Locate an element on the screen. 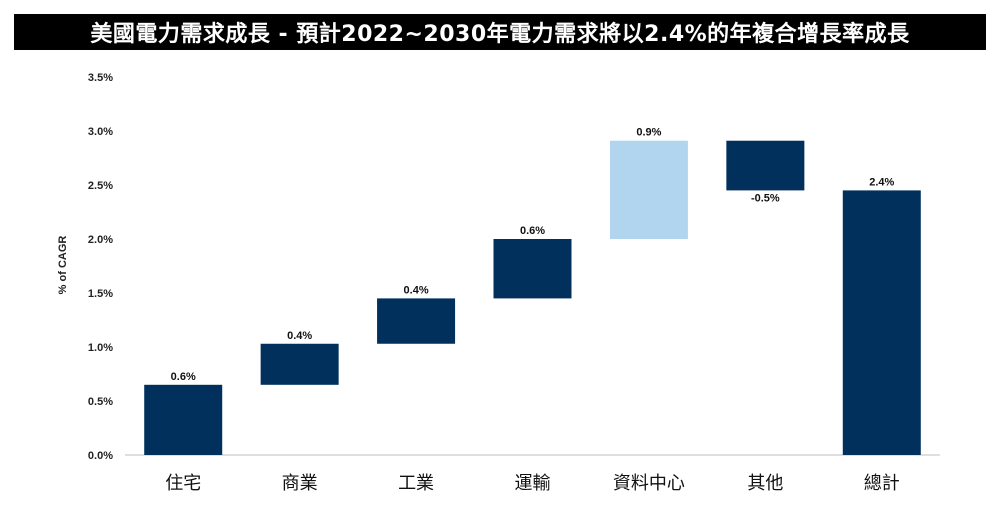 Image resolution: width=1000 pixels, height=515 pixels. y-tick-label: 2.0% is located at coordinates (100, 240).